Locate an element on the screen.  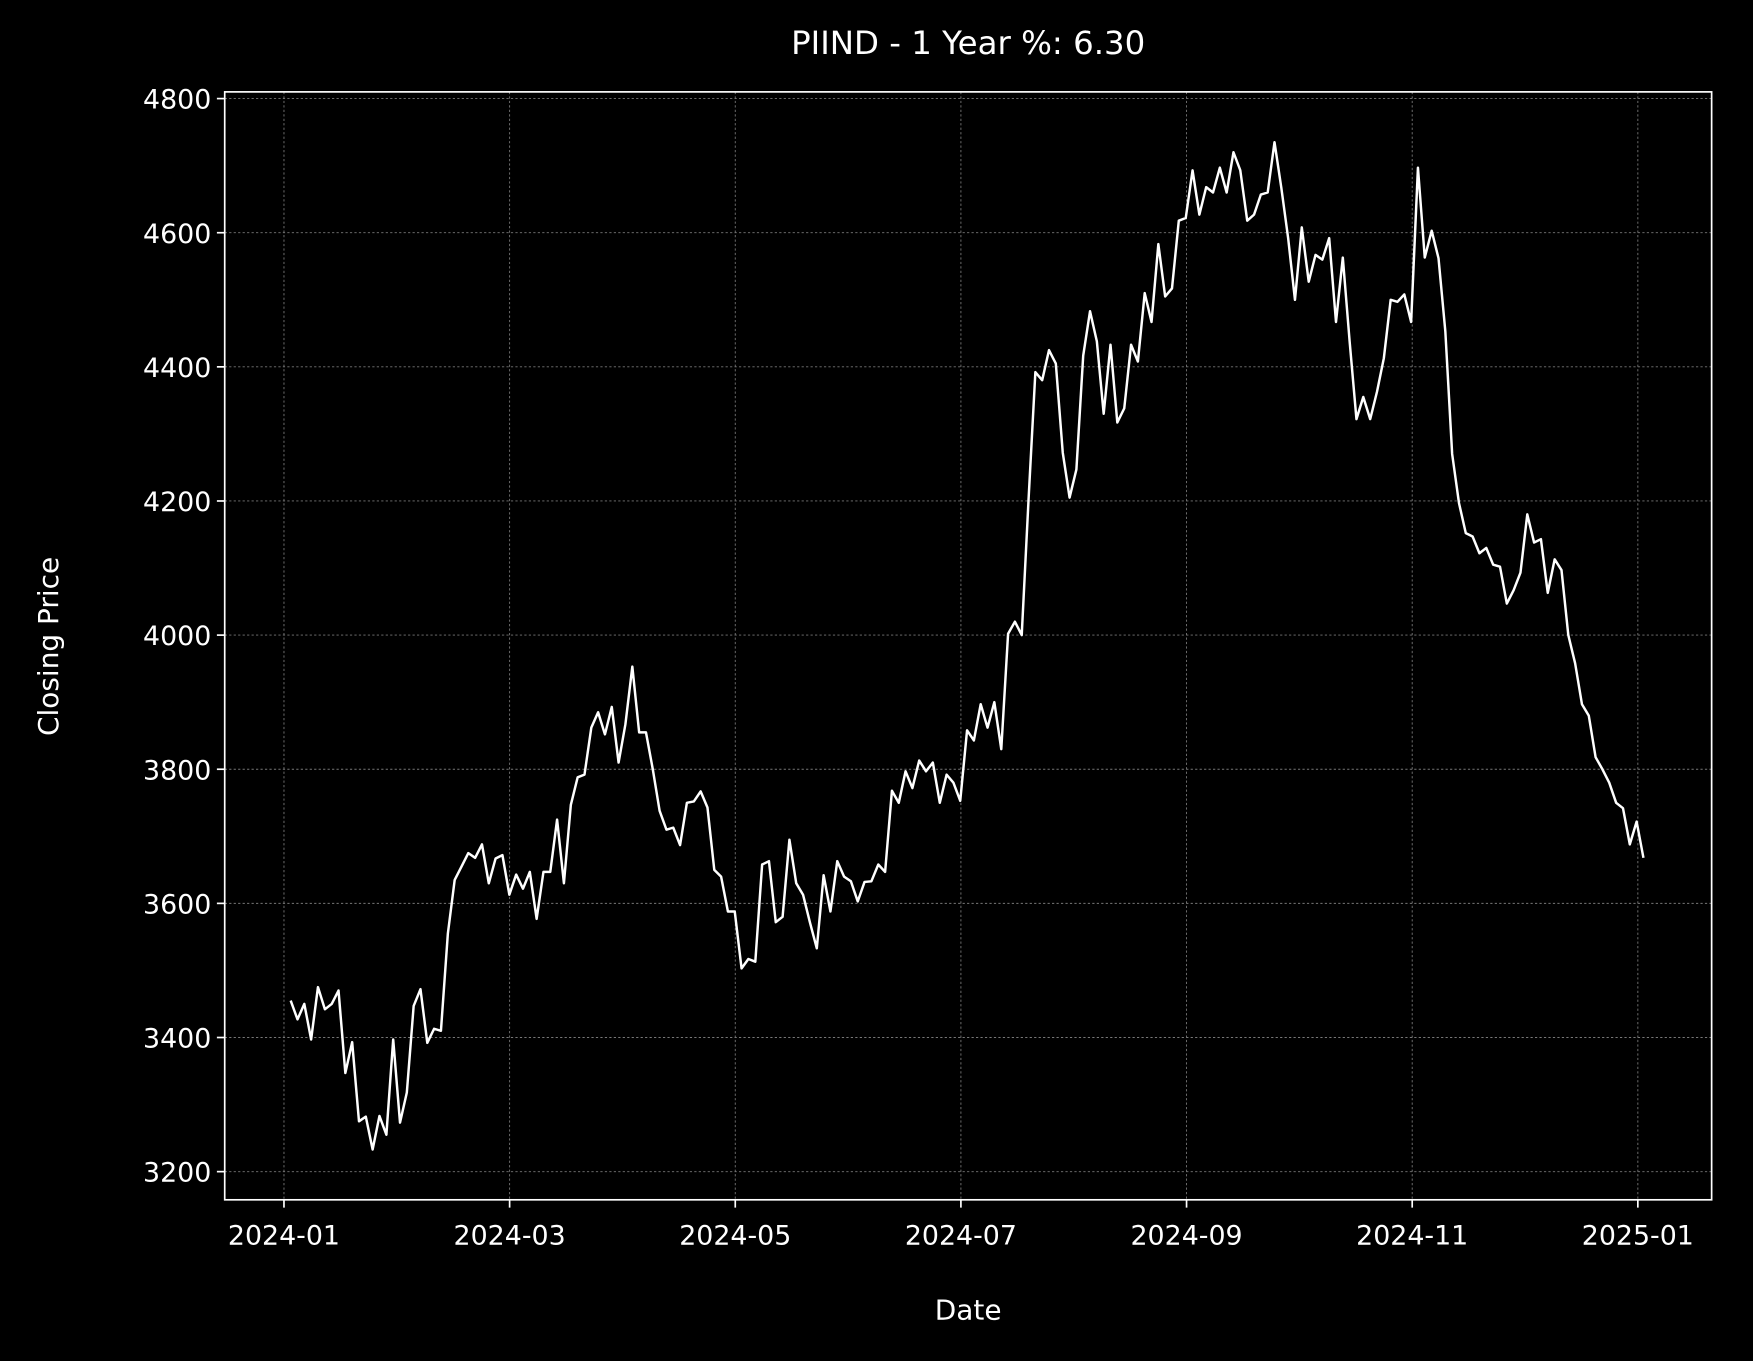
x-tick-label: 2024-07 is located at coordinates (961, 1236).